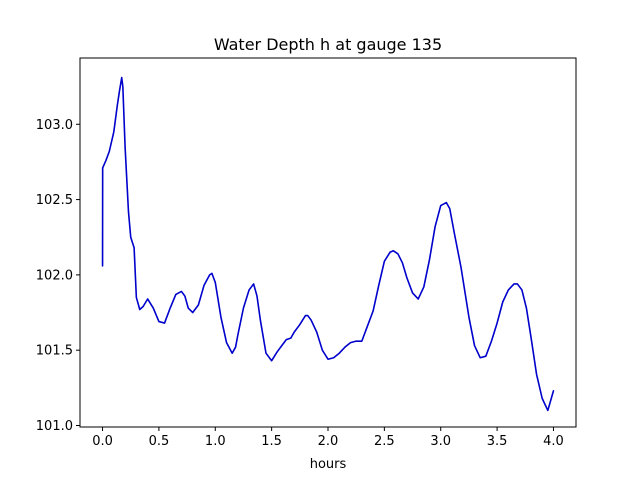  Describe the element at coordinates (54, 200) in the screenshot. I see `y-tick-label: 102.5` at that location.